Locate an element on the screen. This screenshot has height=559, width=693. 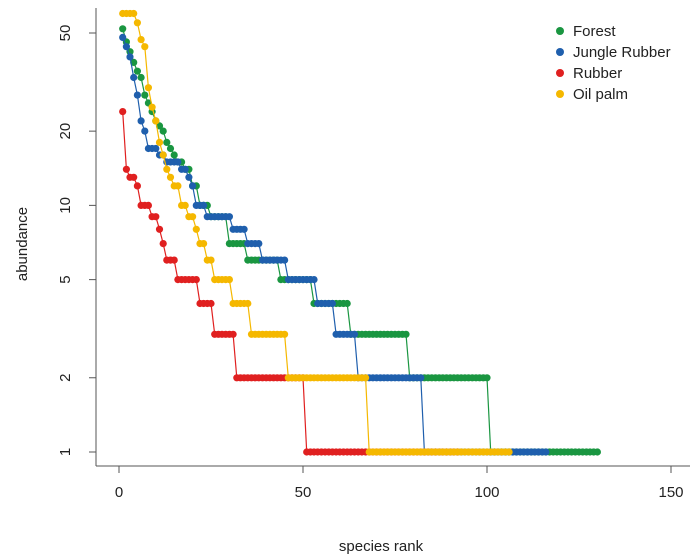
x-tick-label: 150 is located at coordinates (670, 492).